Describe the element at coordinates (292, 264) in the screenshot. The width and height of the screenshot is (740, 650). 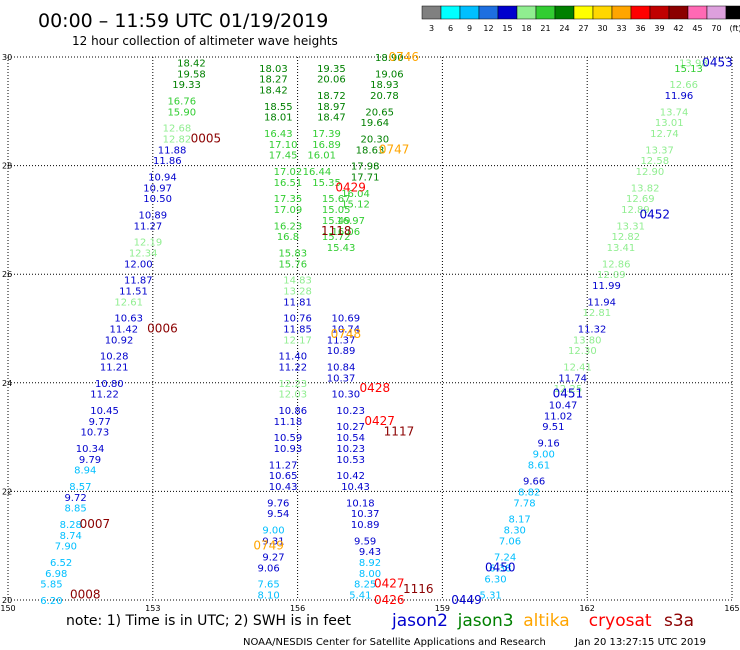
I see `wave-height-label: 15.76` at that location.